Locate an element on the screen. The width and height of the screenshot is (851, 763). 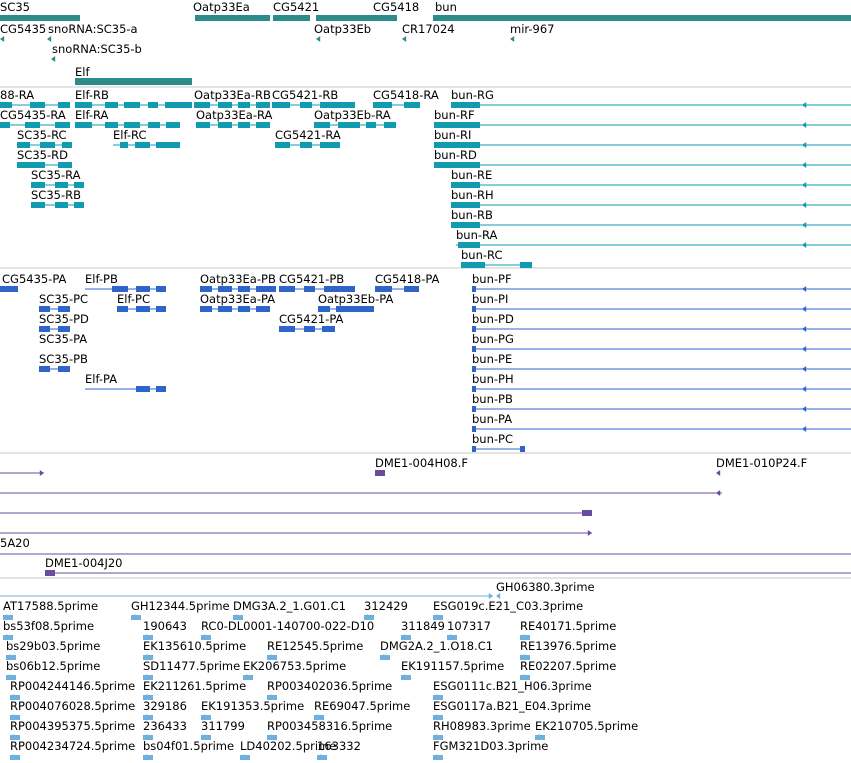
est-ek135610-5prime-block is located at coordinates (148, 657).